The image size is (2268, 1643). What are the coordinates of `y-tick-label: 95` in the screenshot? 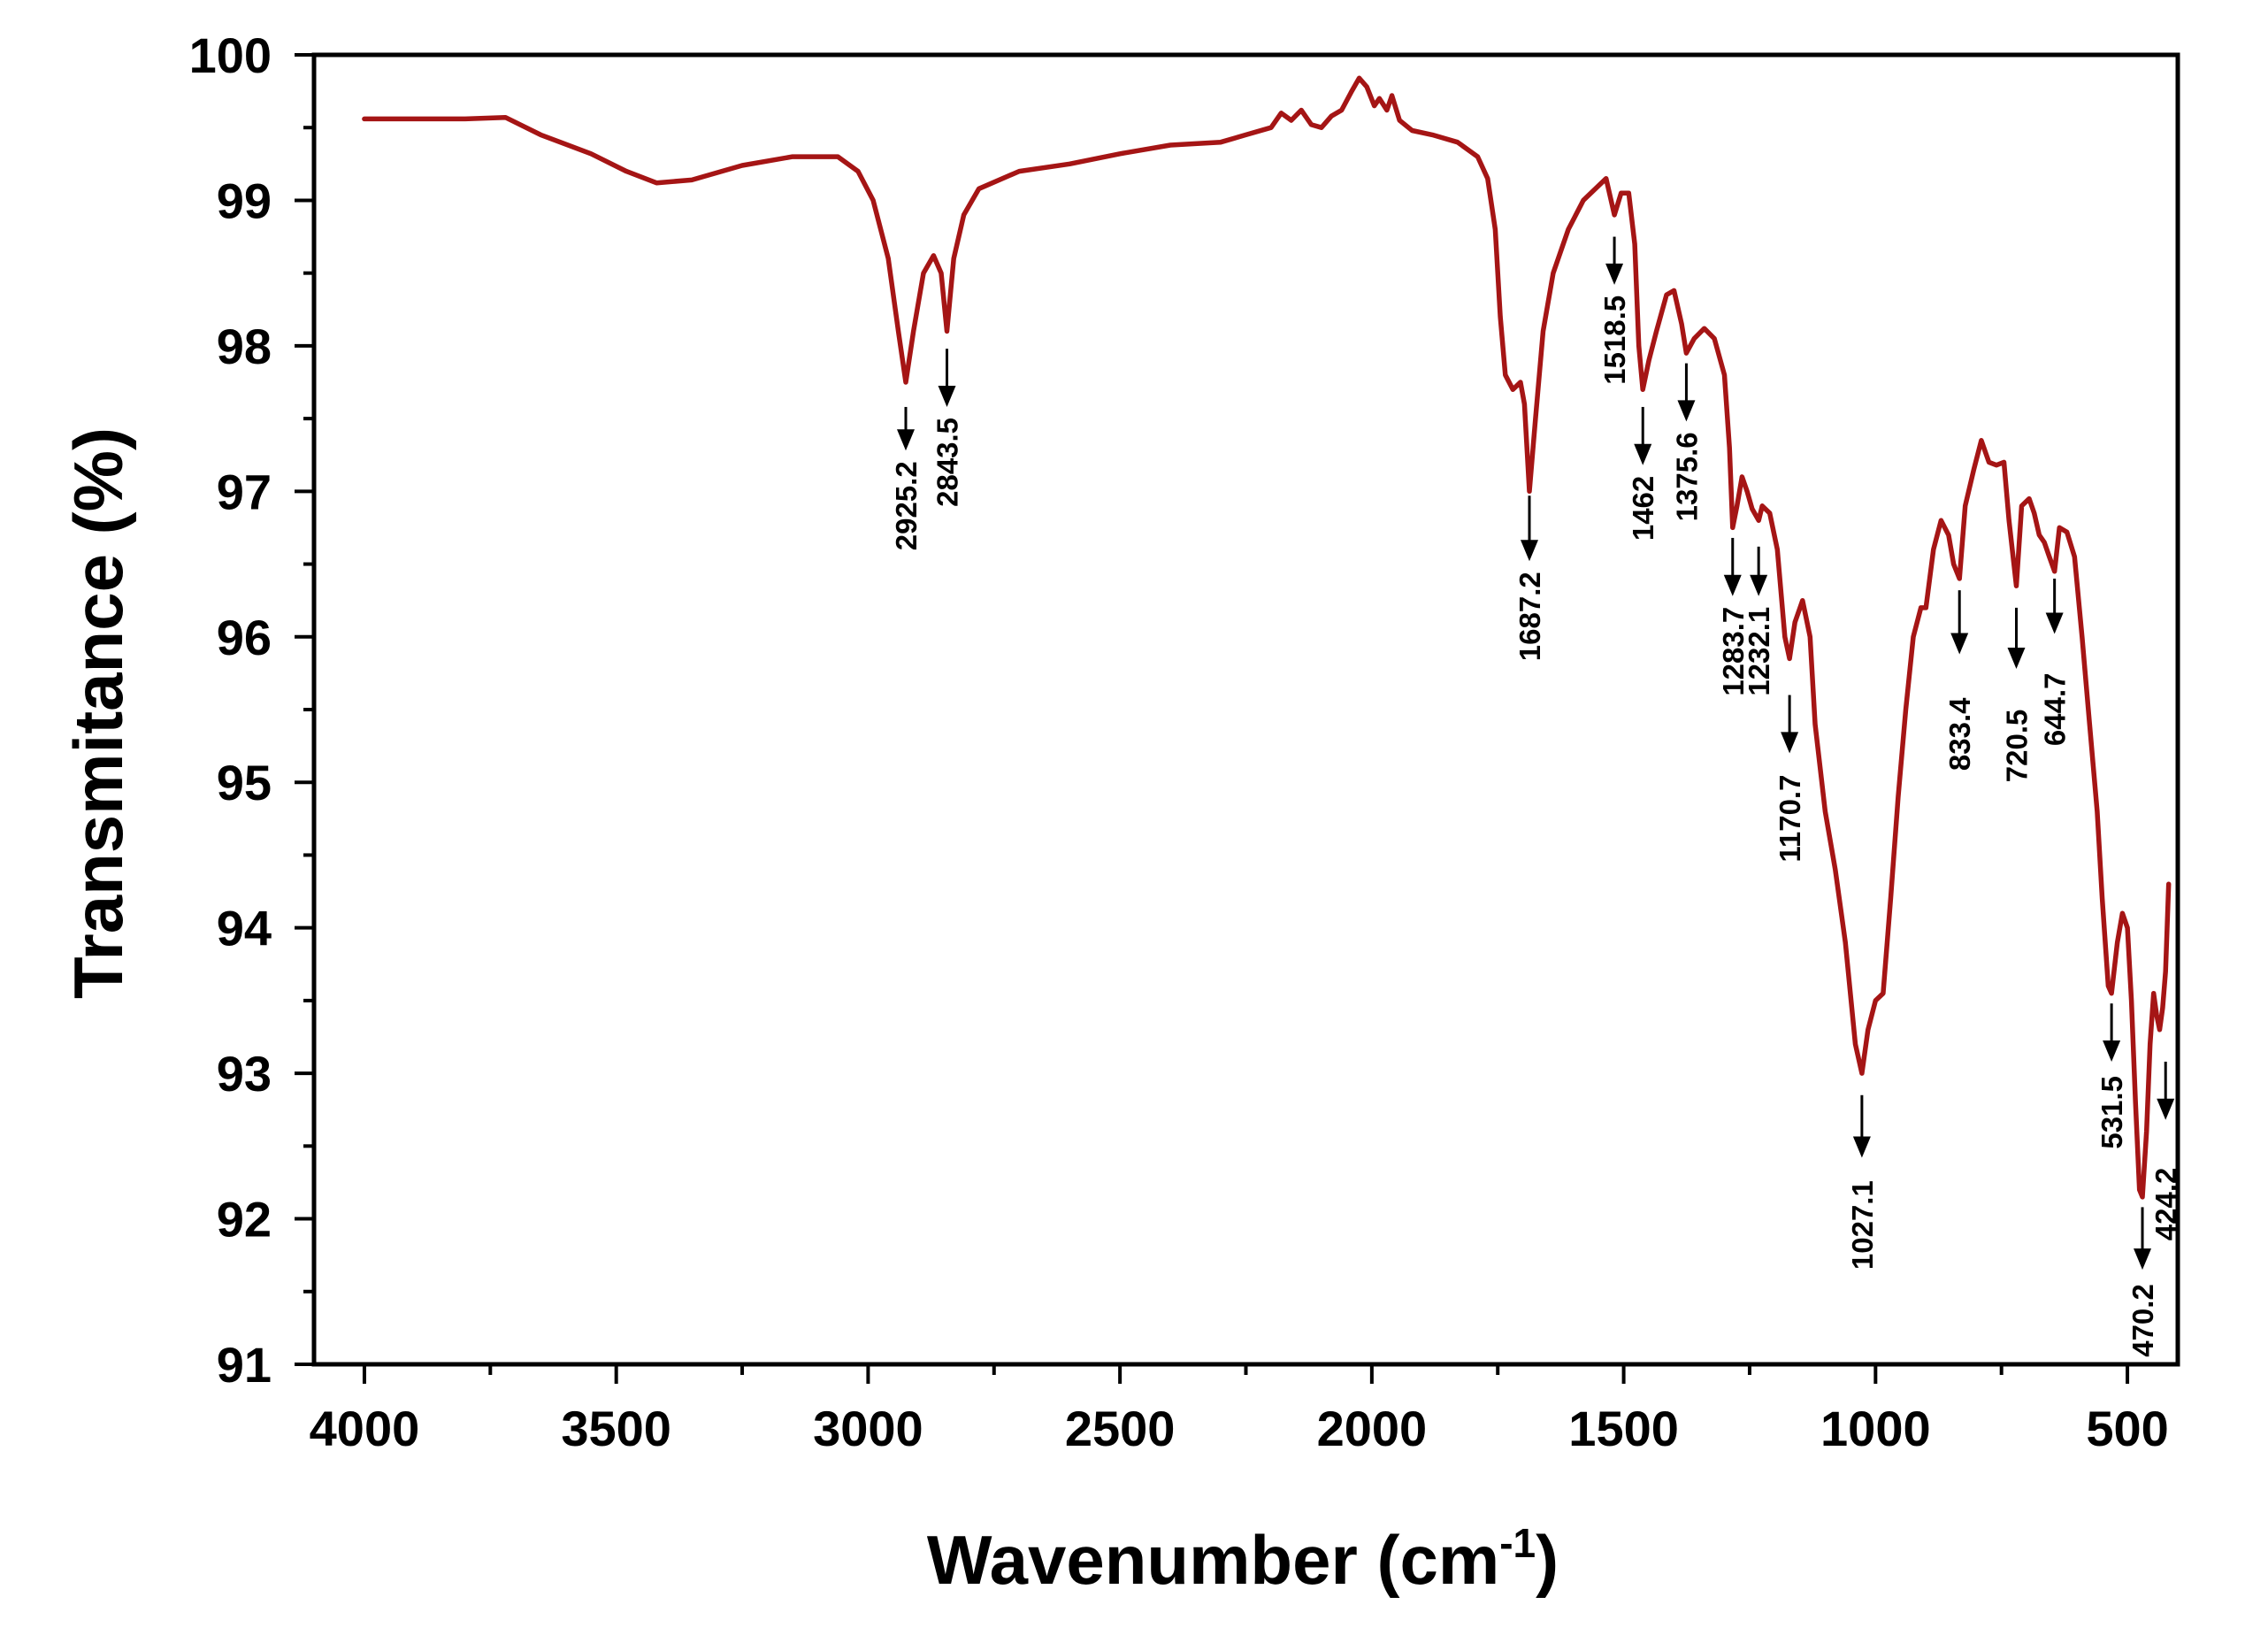 It's located at (244, 782).